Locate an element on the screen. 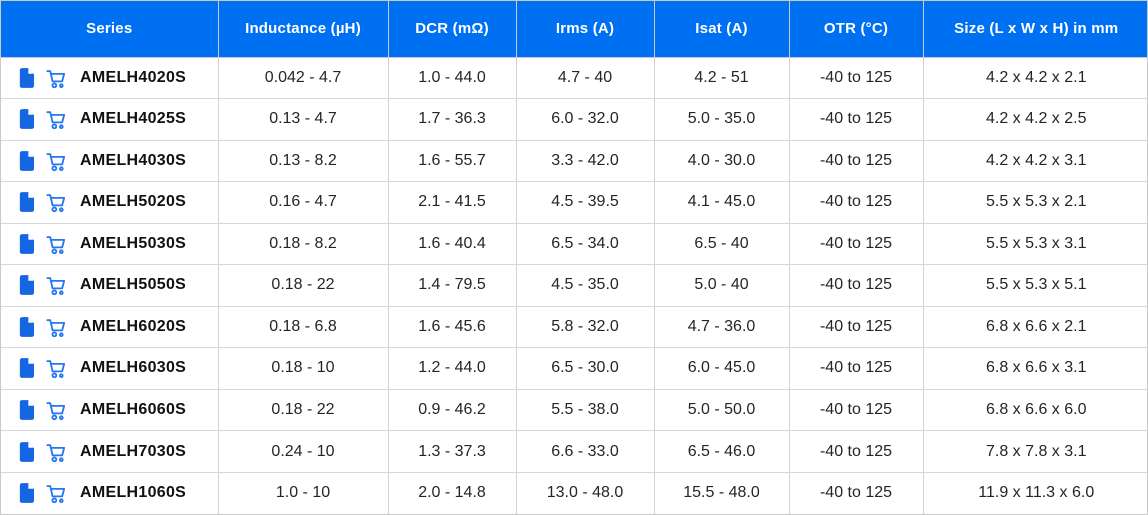 The height and width of the screenshot is (515, 1148). series-link: AMELH6020S is located at coordinates (133, 326).